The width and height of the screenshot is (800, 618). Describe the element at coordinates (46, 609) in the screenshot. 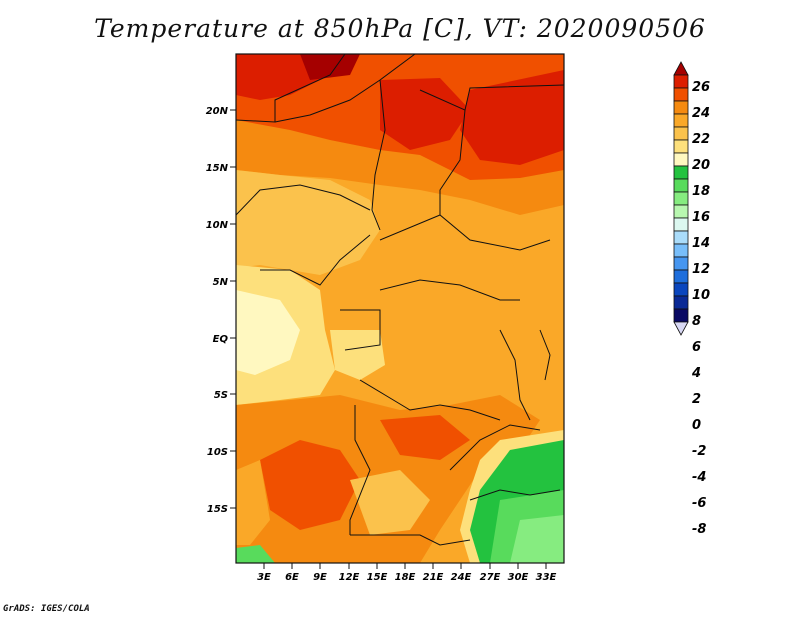

I see `credit-text: GrADS: IGES/COLA` at that location.